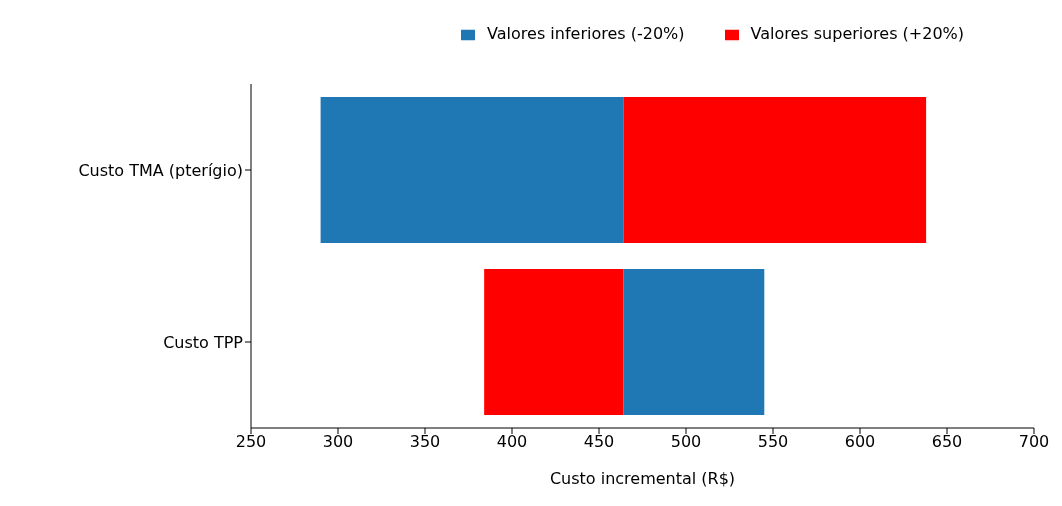 This screenshot has height=506, width=1062. Describe the element at coordinates (251, 442) in the screenshot. I see `x-tick-label: 250` at that location.